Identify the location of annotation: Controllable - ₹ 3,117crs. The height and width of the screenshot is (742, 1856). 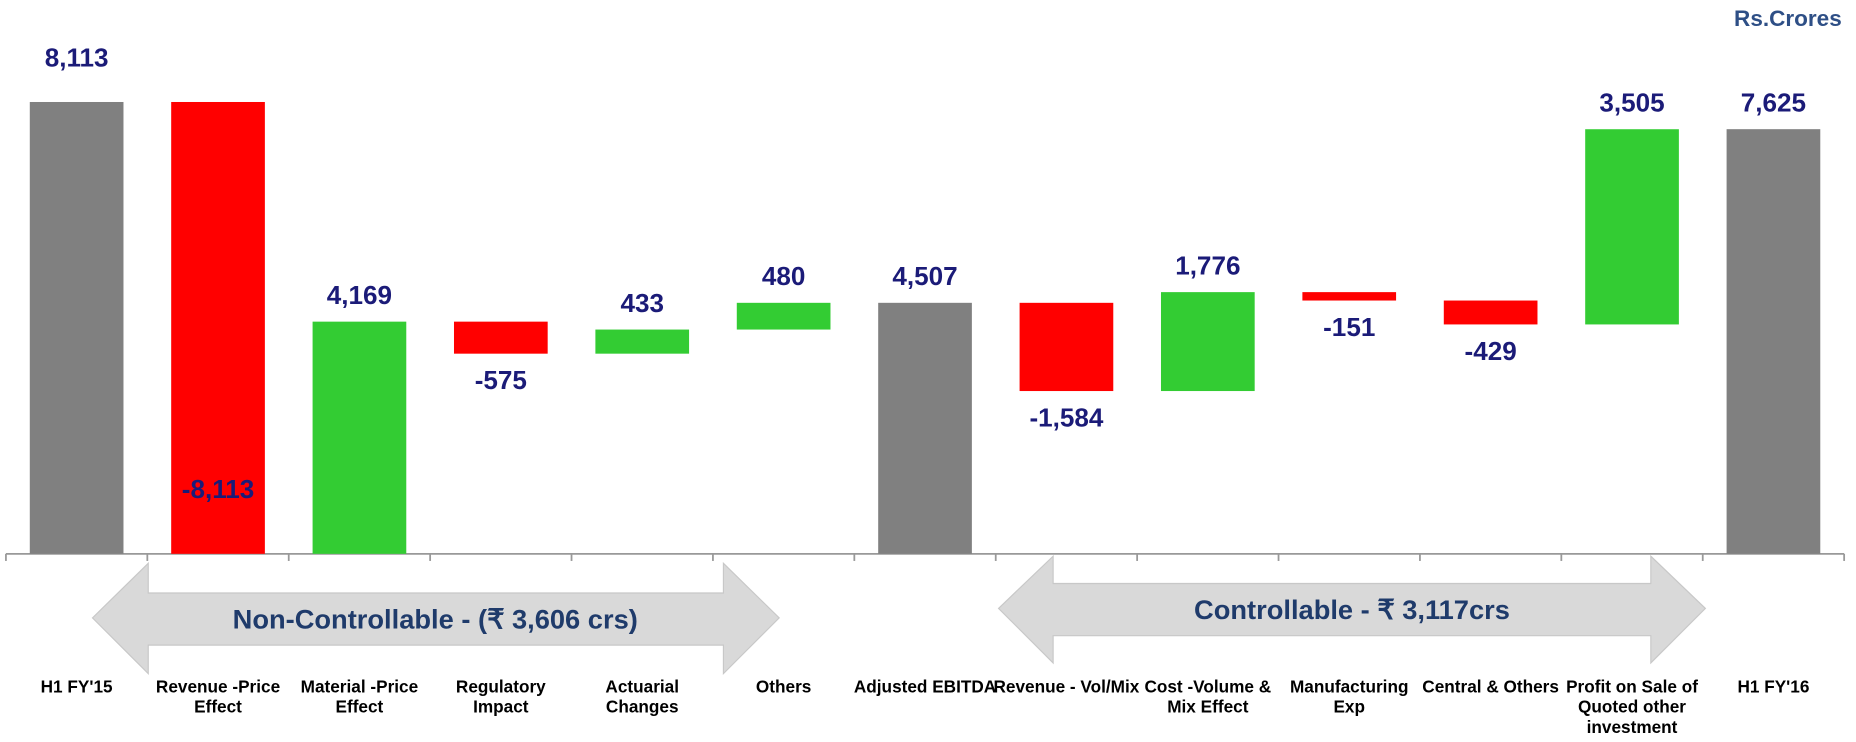
(1352, 609).